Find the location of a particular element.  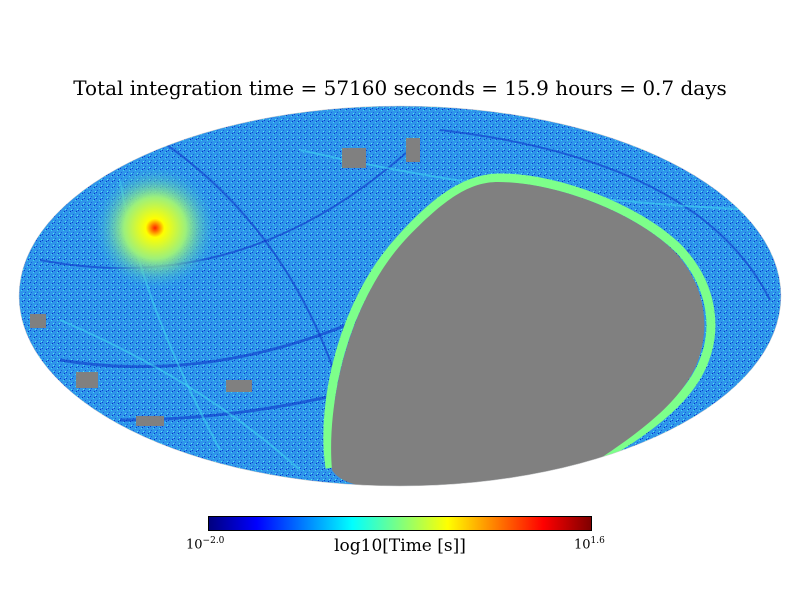

hotspot is located at coordinates (155, 228).